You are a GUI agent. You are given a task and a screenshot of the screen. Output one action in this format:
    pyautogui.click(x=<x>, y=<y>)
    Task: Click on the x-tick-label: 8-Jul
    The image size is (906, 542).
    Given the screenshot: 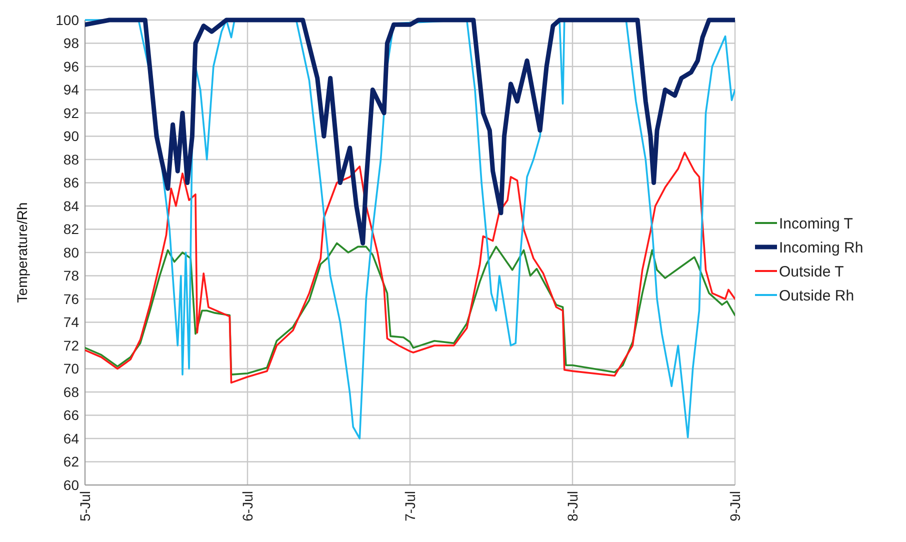 What is the action you would take?
    pyautogui.click(x=572, y=506)
    